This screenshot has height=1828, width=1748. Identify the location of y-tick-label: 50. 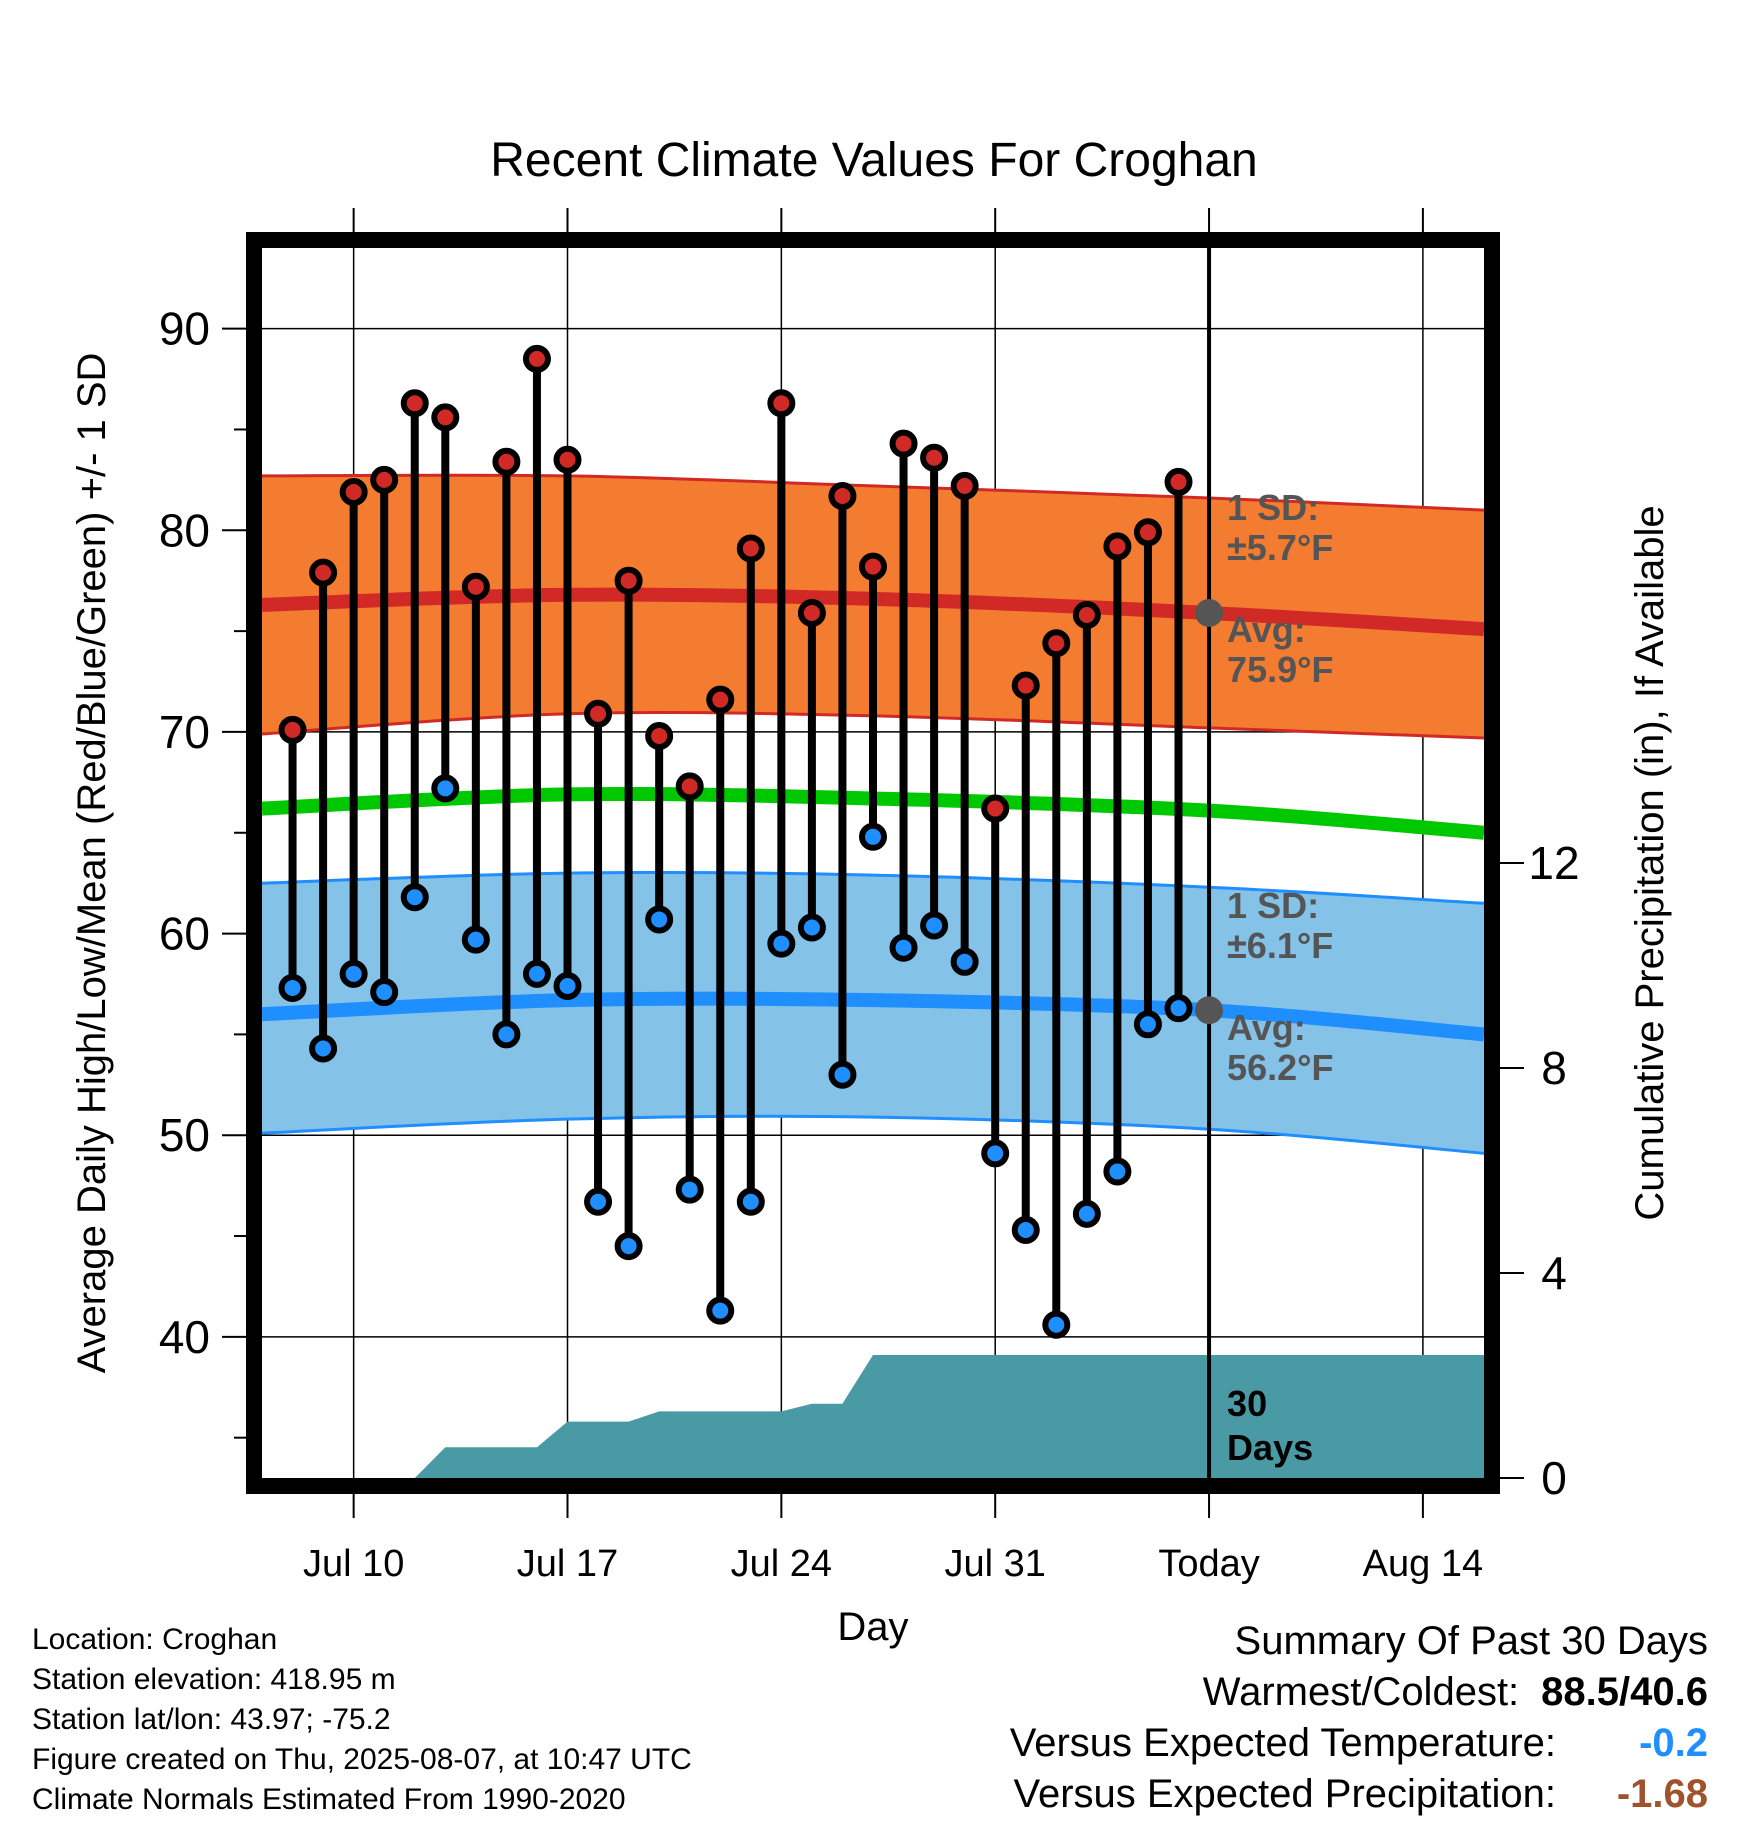
(184, 1135).